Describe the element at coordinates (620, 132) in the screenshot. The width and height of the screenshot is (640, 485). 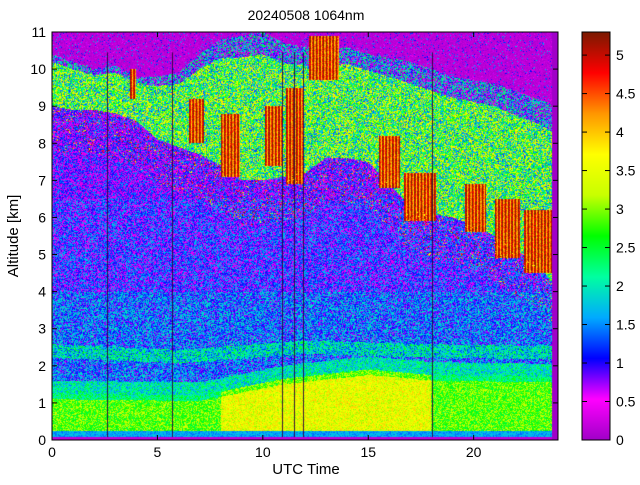
I see `colorbar-tick-label: 4` at that location.